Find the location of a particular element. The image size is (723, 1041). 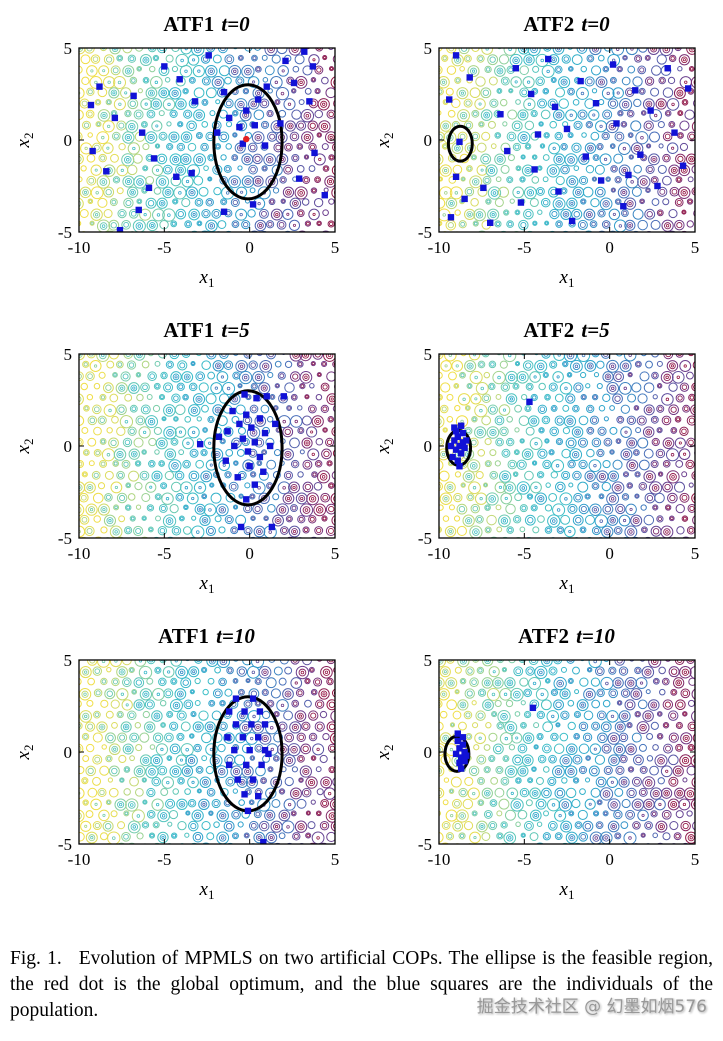

plot-title: ATF2 t=5 is located at coordinates (542, 332).